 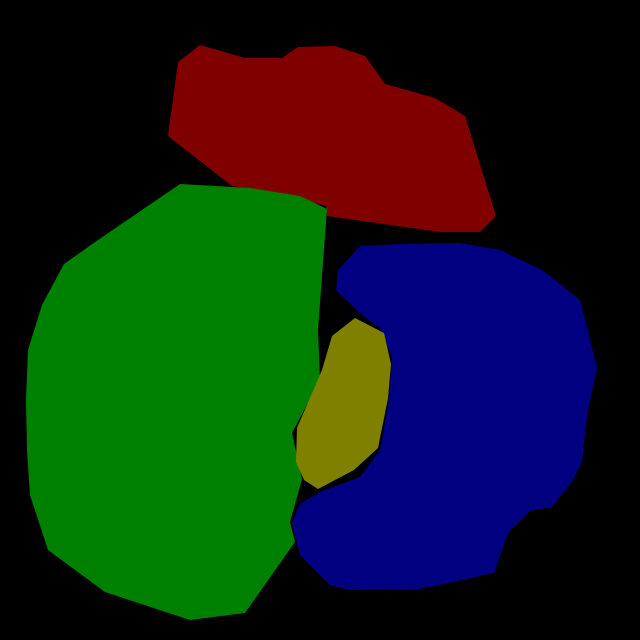 I want to click on red-region, so click(x=332, y=138).